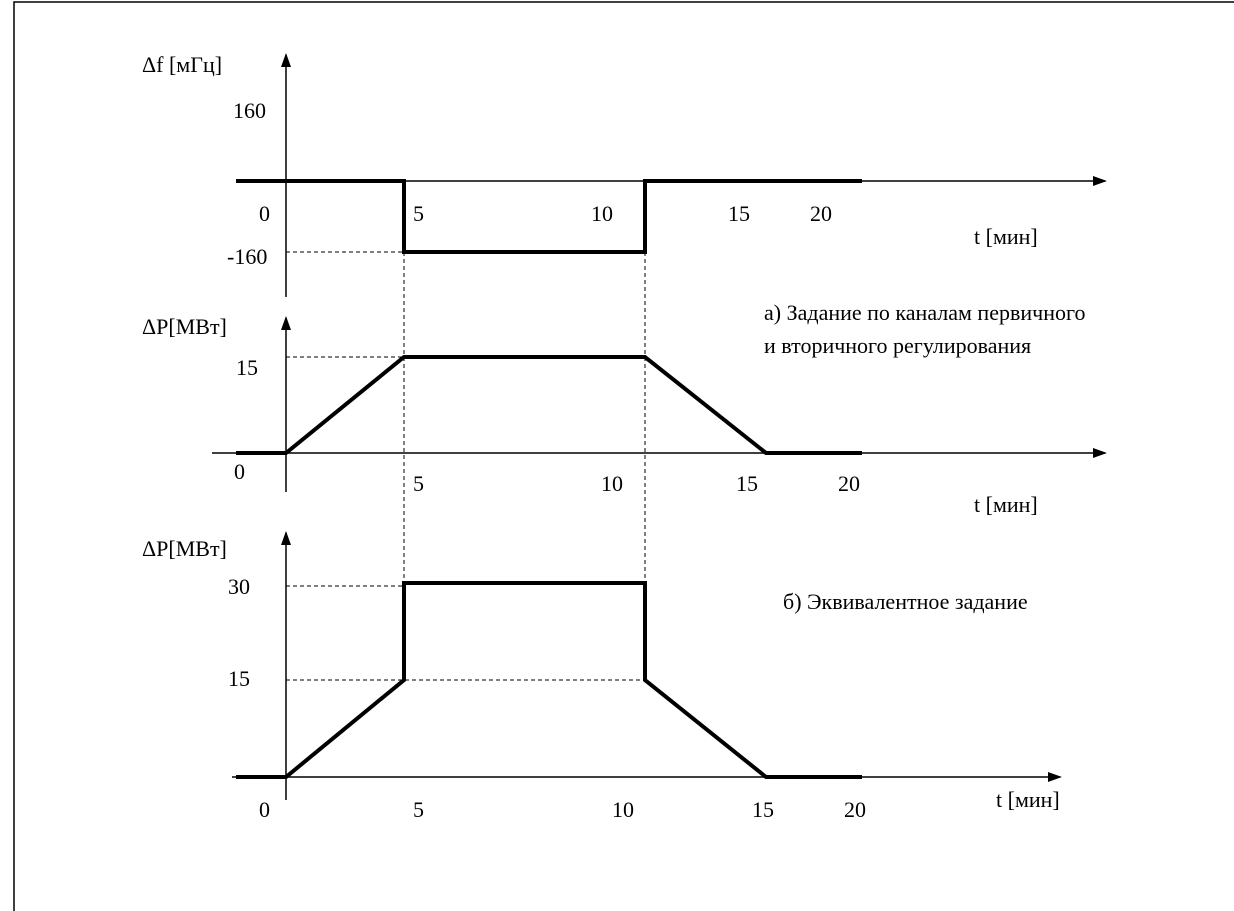 The height and width of the screenshot is (911, 1234). What do you see at coordinates (747, 483) in the screenshot?
I see `power-a-x-tick-15: 15` at bounding box center [747, 483].